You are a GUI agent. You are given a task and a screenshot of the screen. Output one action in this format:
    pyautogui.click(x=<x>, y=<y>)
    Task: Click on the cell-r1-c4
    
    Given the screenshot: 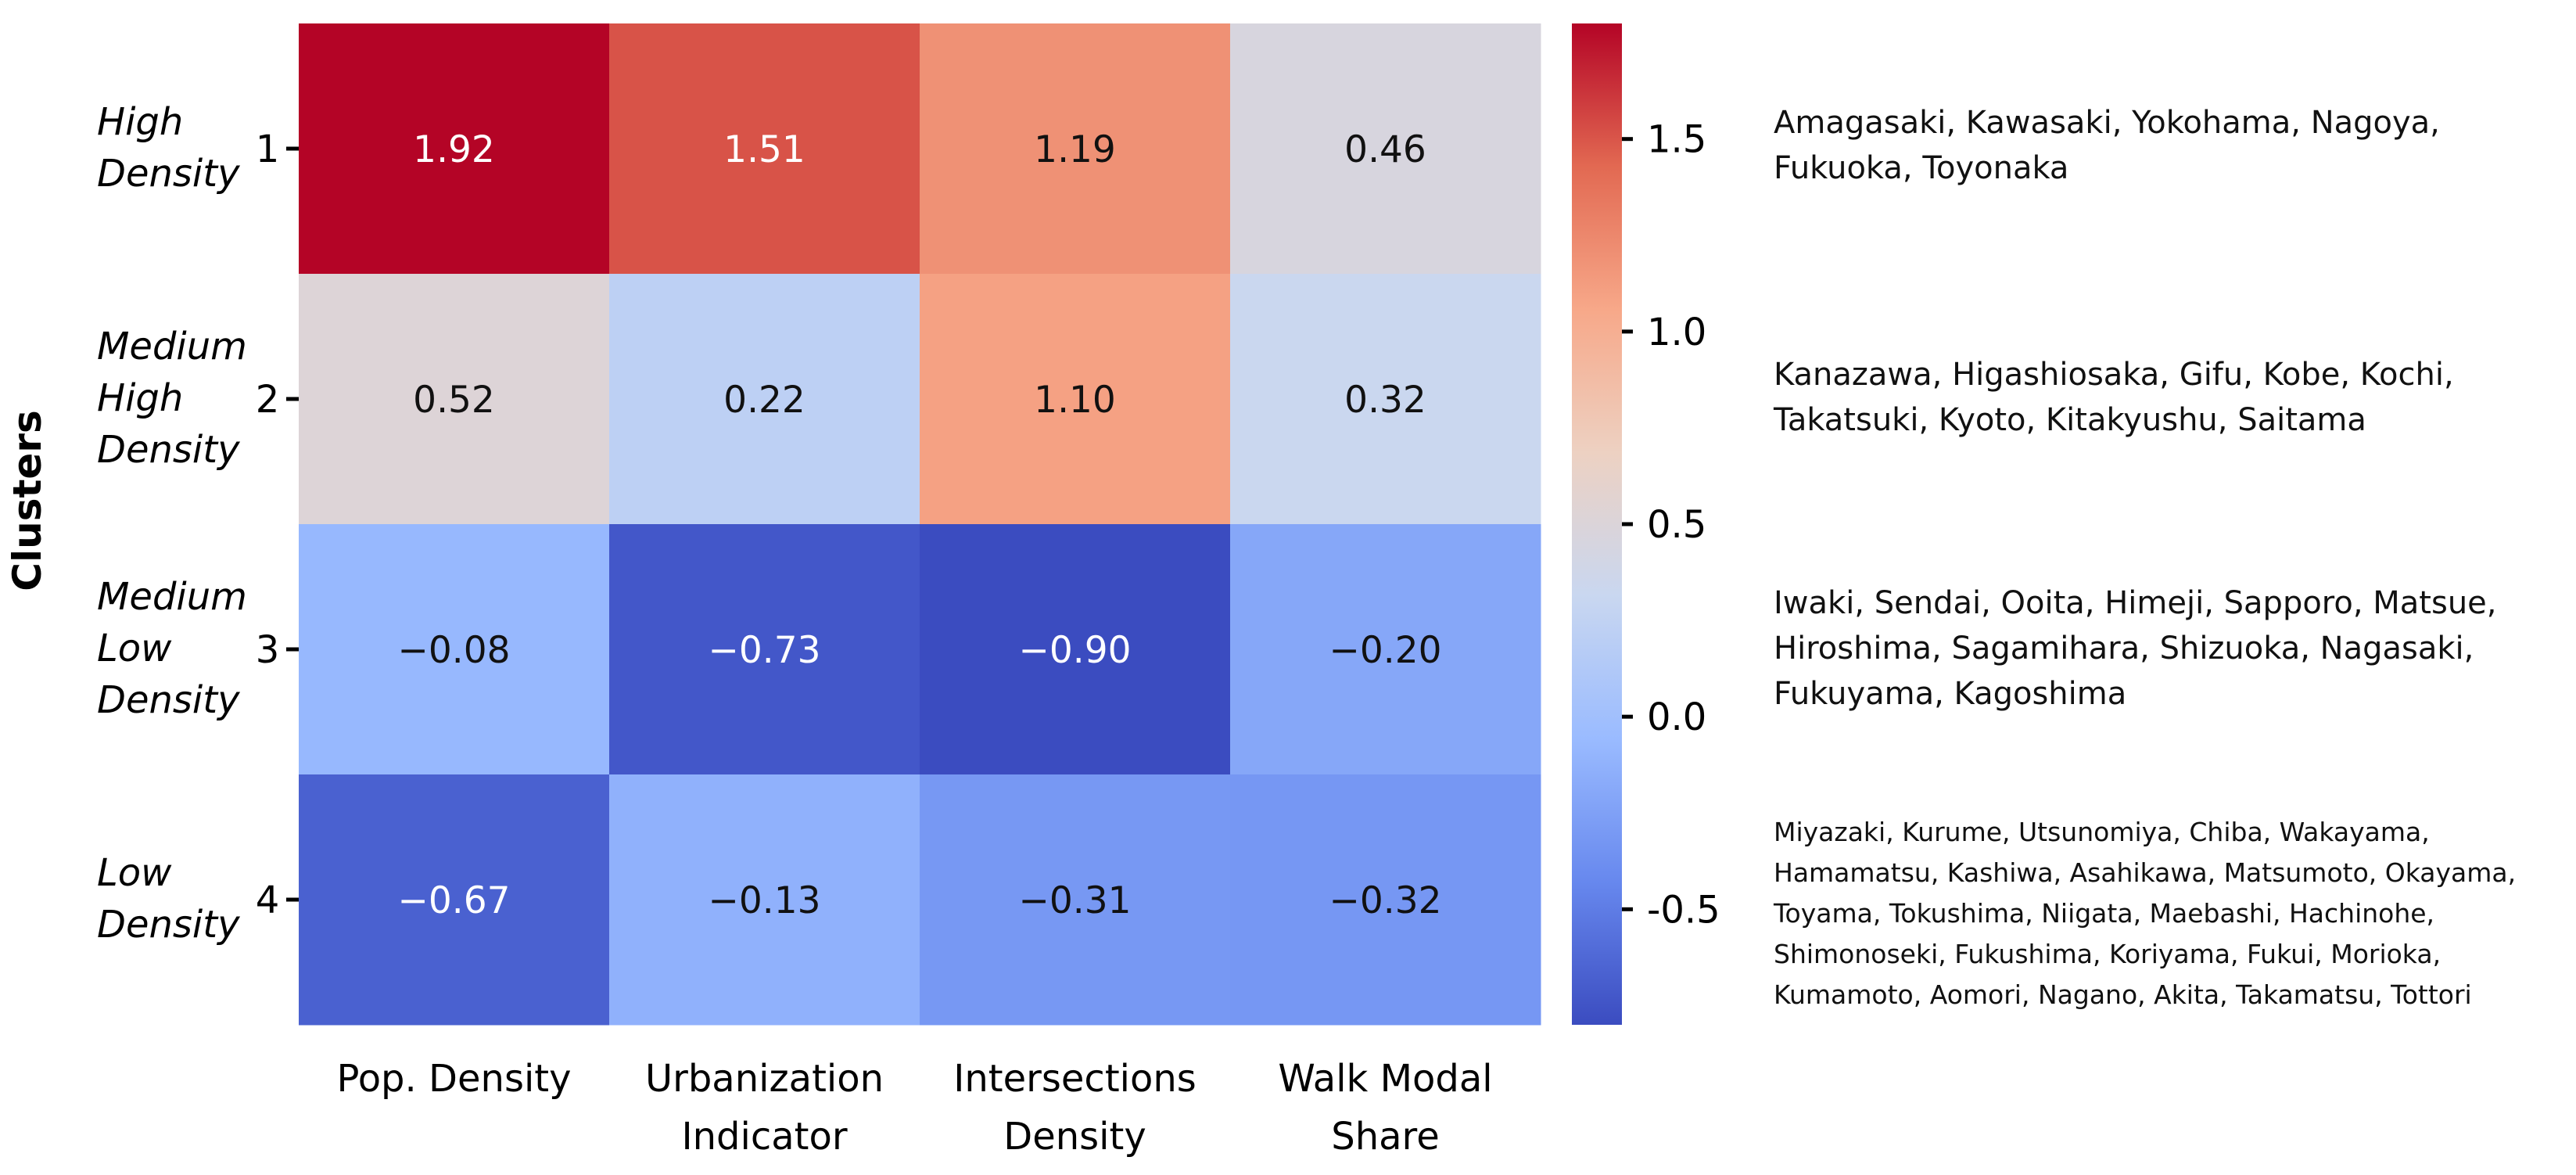 What is the action you would take?
    pyautogui.click(x=1385, y=149)
    